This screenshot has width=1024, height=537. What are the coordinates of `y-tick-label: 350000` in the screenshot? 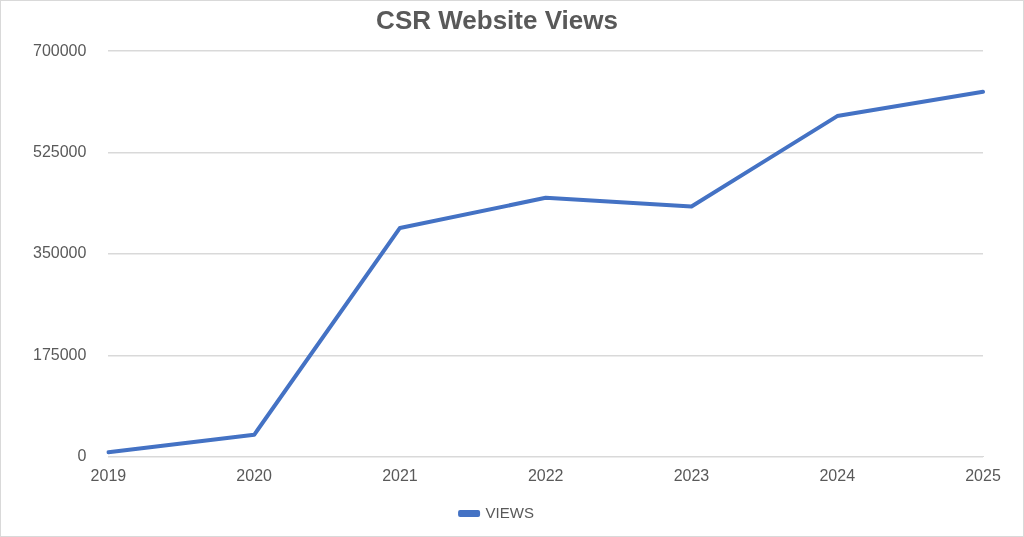 It's located at (60, 253).